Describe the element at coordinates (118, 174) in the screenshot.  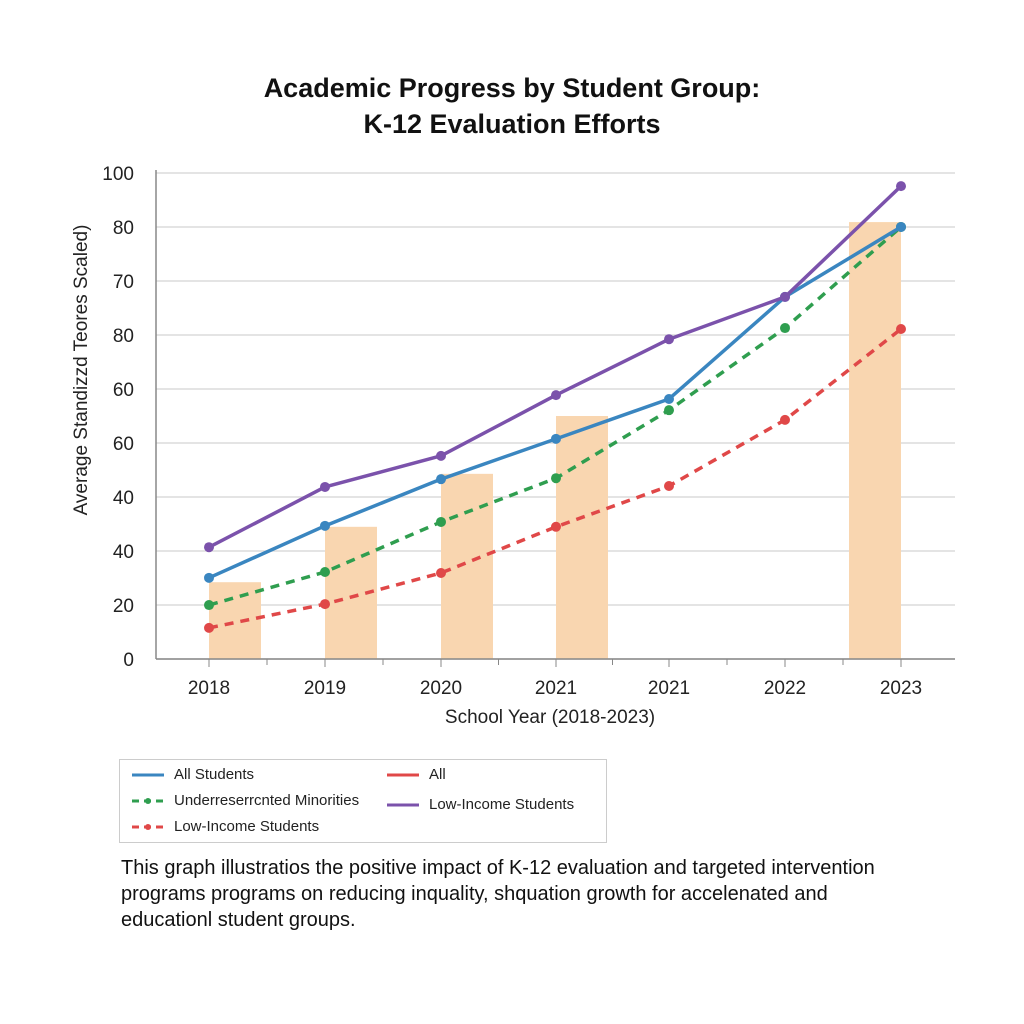
I see `y-tick-label: 100` at that location.